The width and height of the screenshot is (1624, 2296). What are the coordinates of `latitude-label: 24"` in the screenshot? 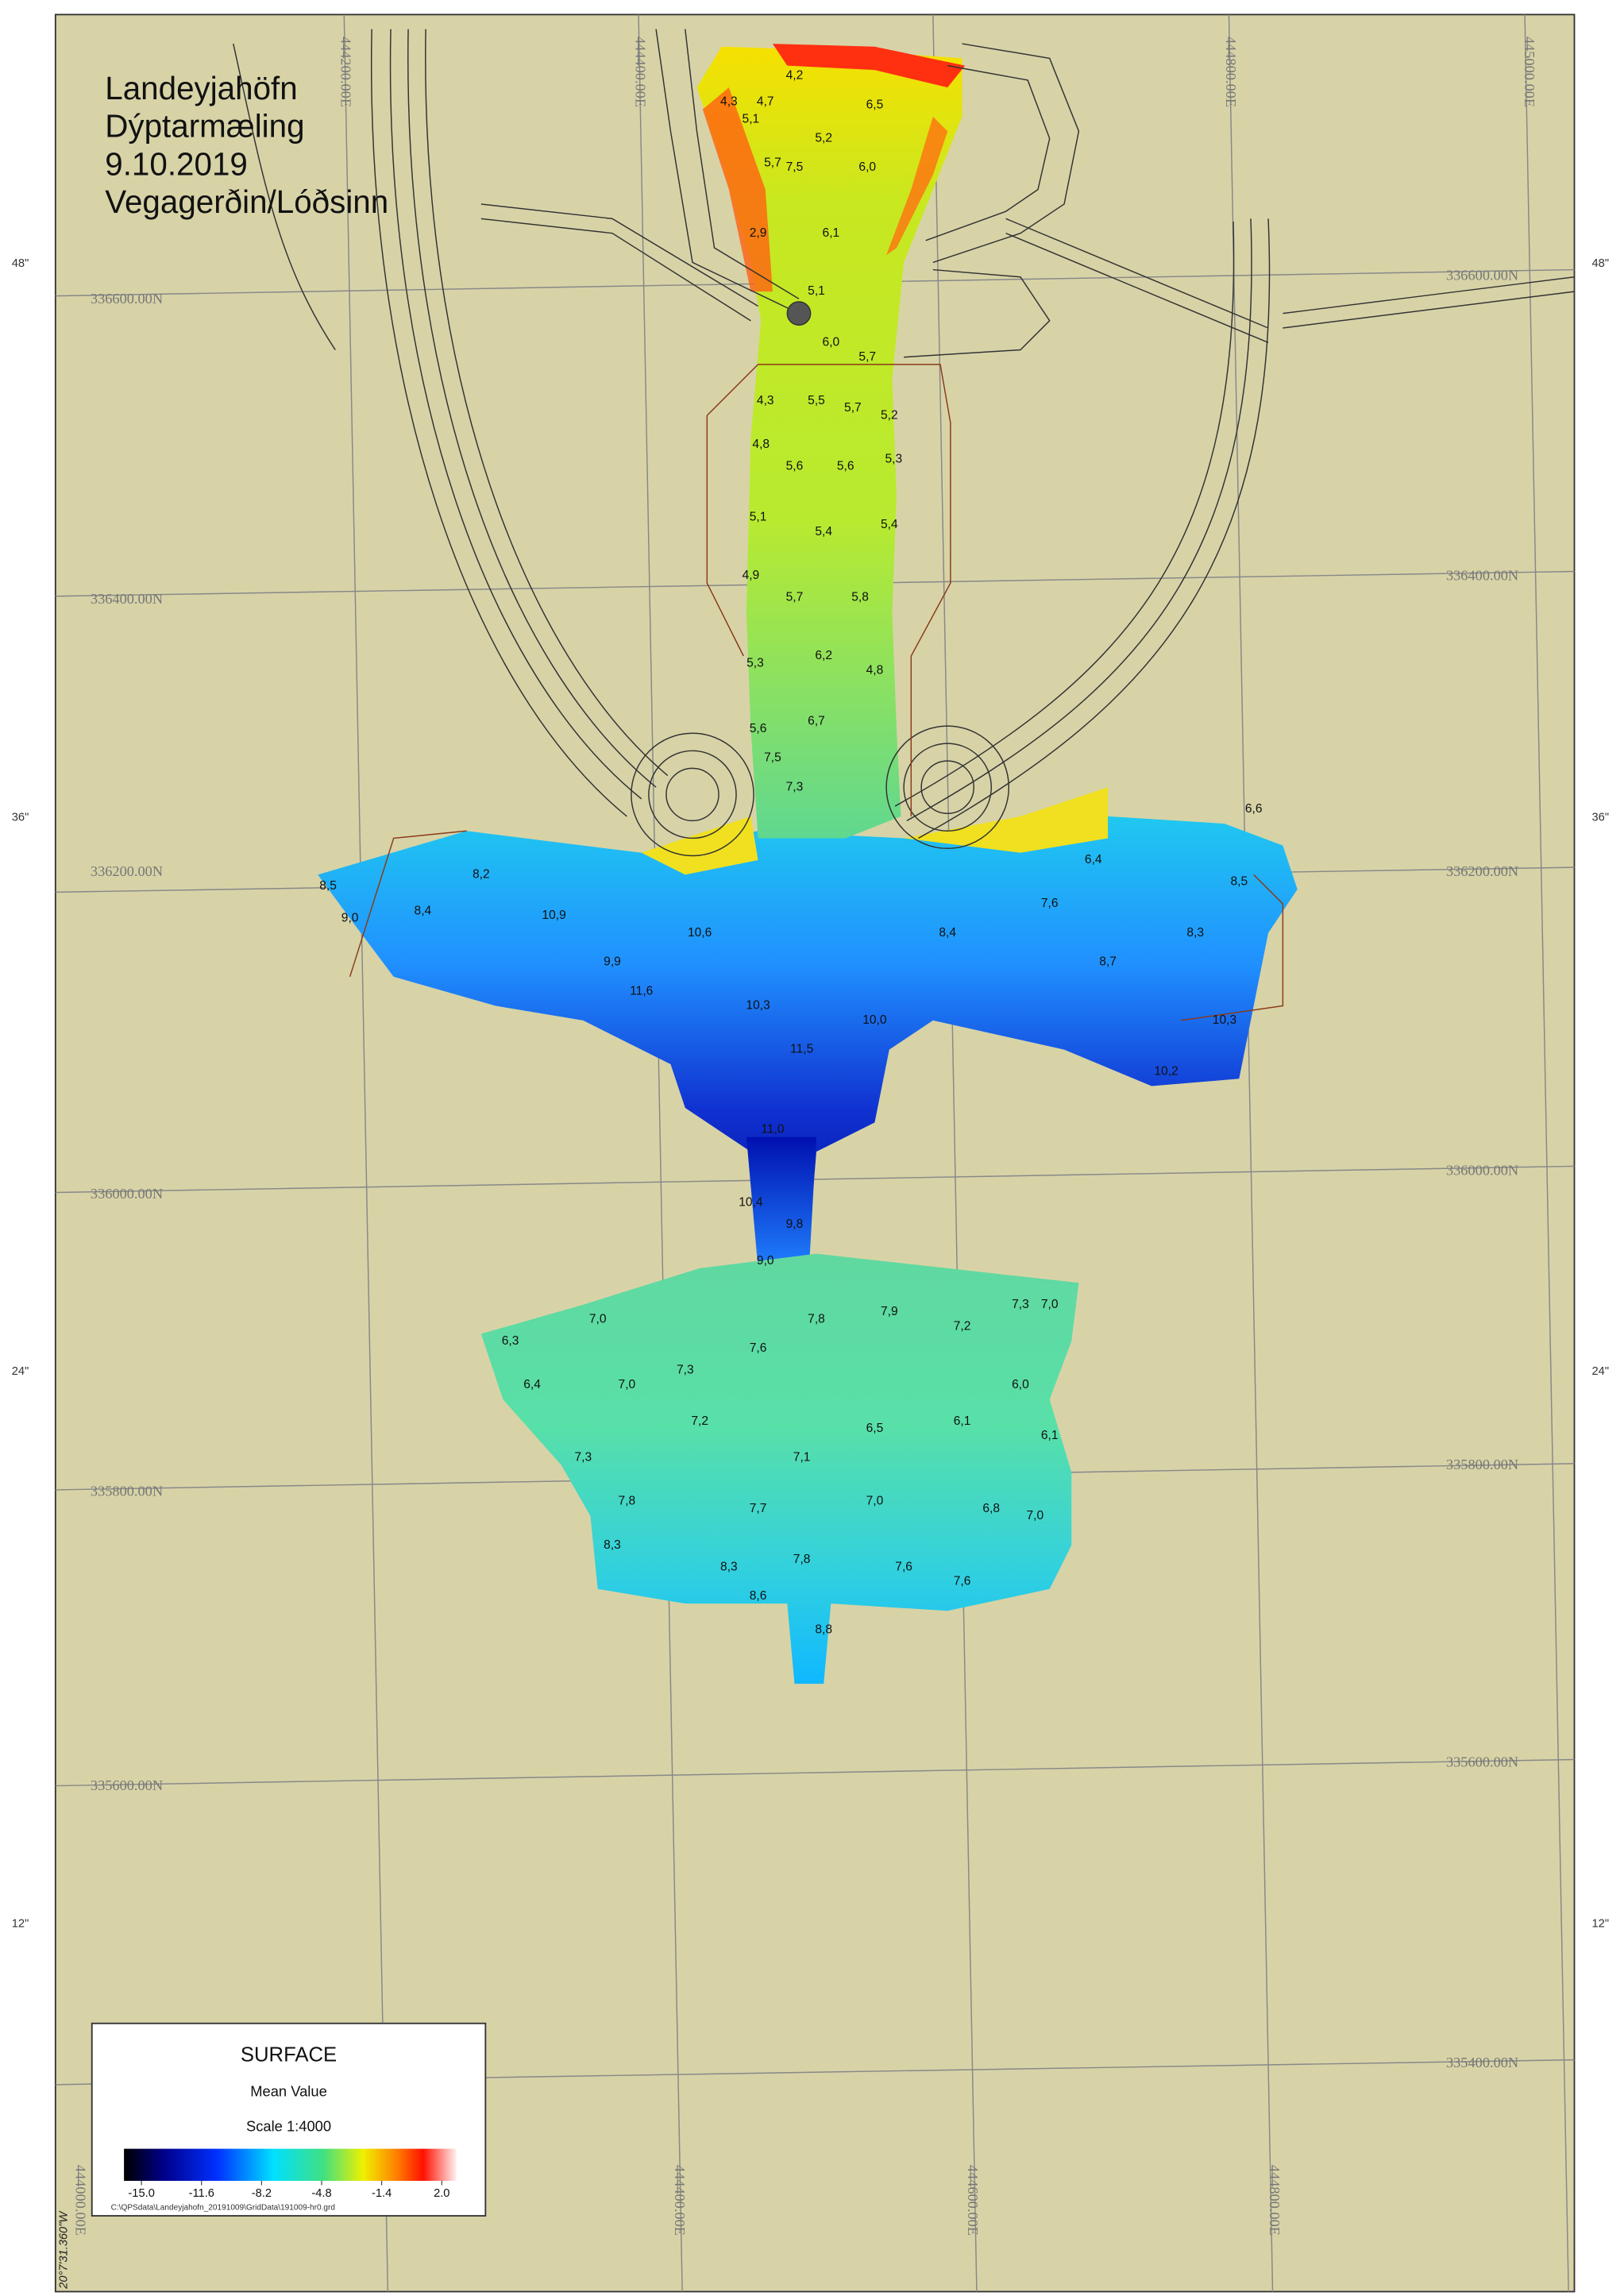 It's located at (1601, 1371).